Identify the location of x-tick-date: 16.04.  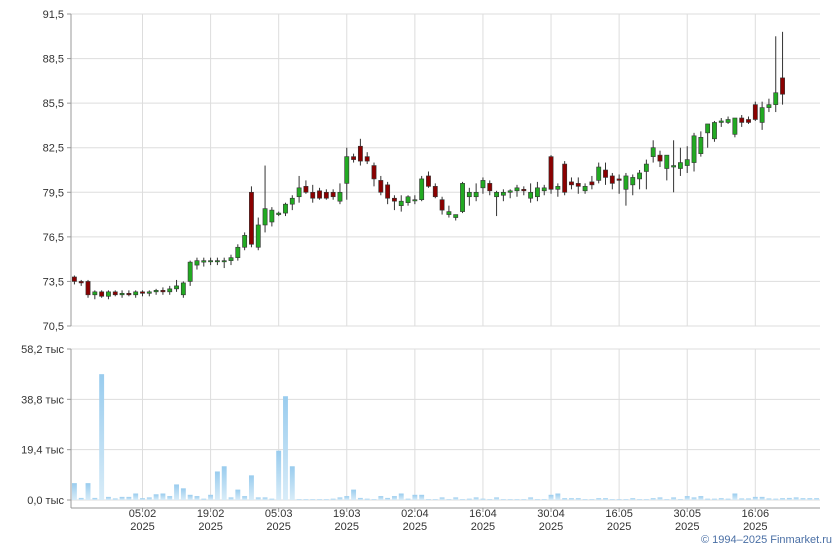
(483, 514).